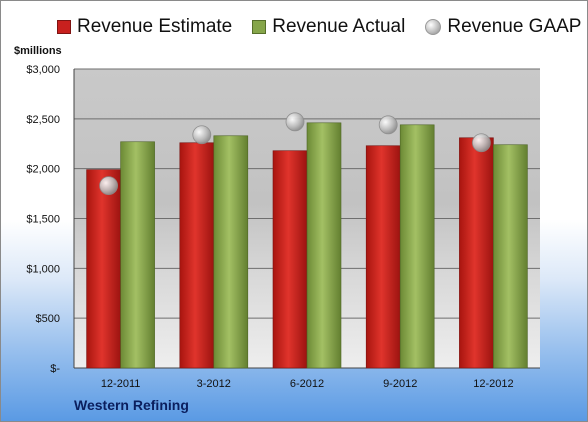 Image resolution: width=588 pixels, height=422 pixels. I want to click on x-tick-label: 6-2012, so click(307, 384).